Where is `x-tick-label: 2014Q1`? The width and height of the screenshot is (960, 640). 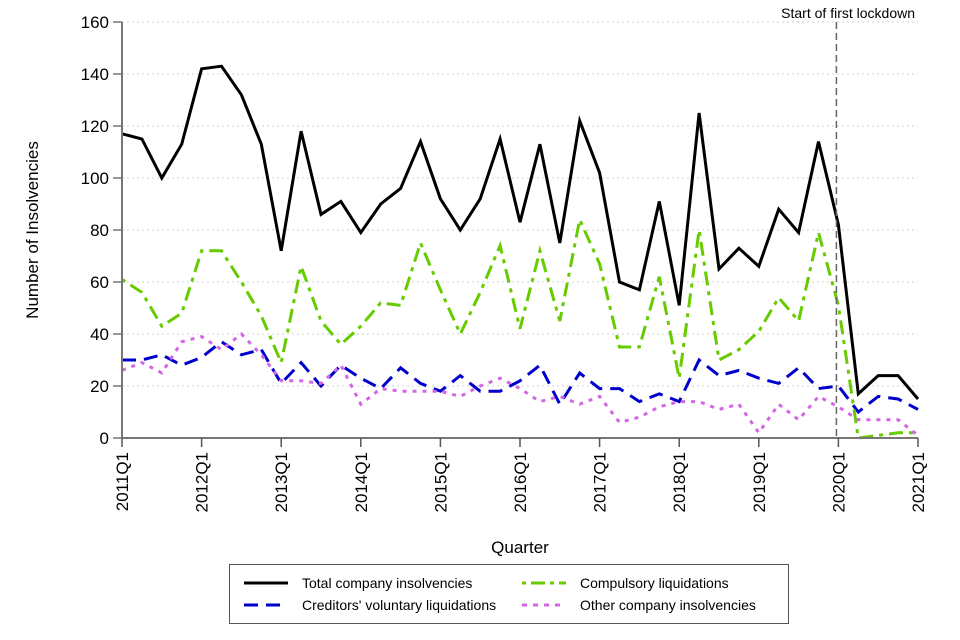
x-tick-label: 2014Q1 is located at coordinates (361, 482).